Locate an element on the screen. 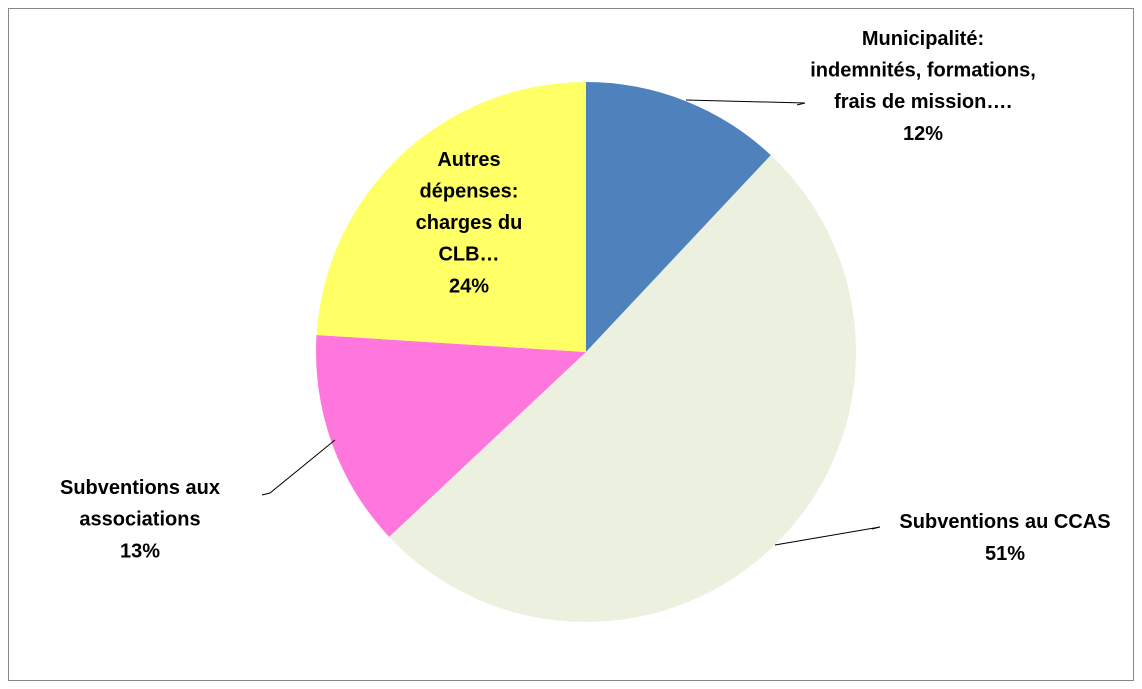 This screenshot has height=689, width=1142. value-label: 13% is located at coordinates (140, 551).